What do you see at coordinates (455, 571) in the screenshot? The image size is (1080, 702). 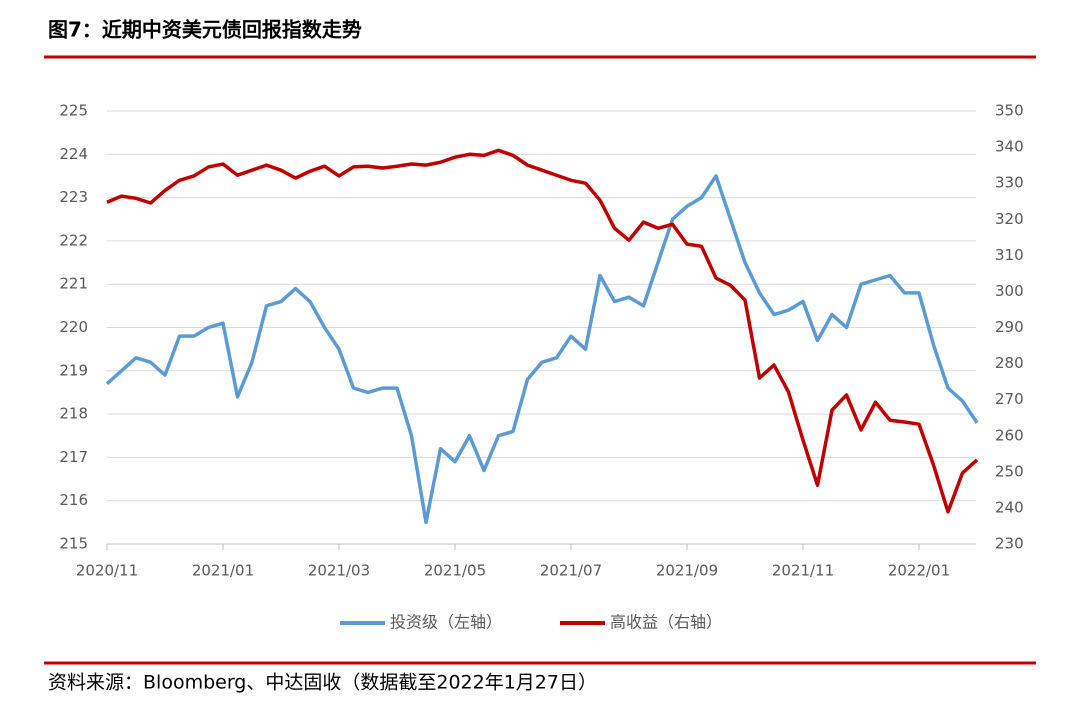 I see `x-tick-label: 2021/05` at bounding box center [455, 571].